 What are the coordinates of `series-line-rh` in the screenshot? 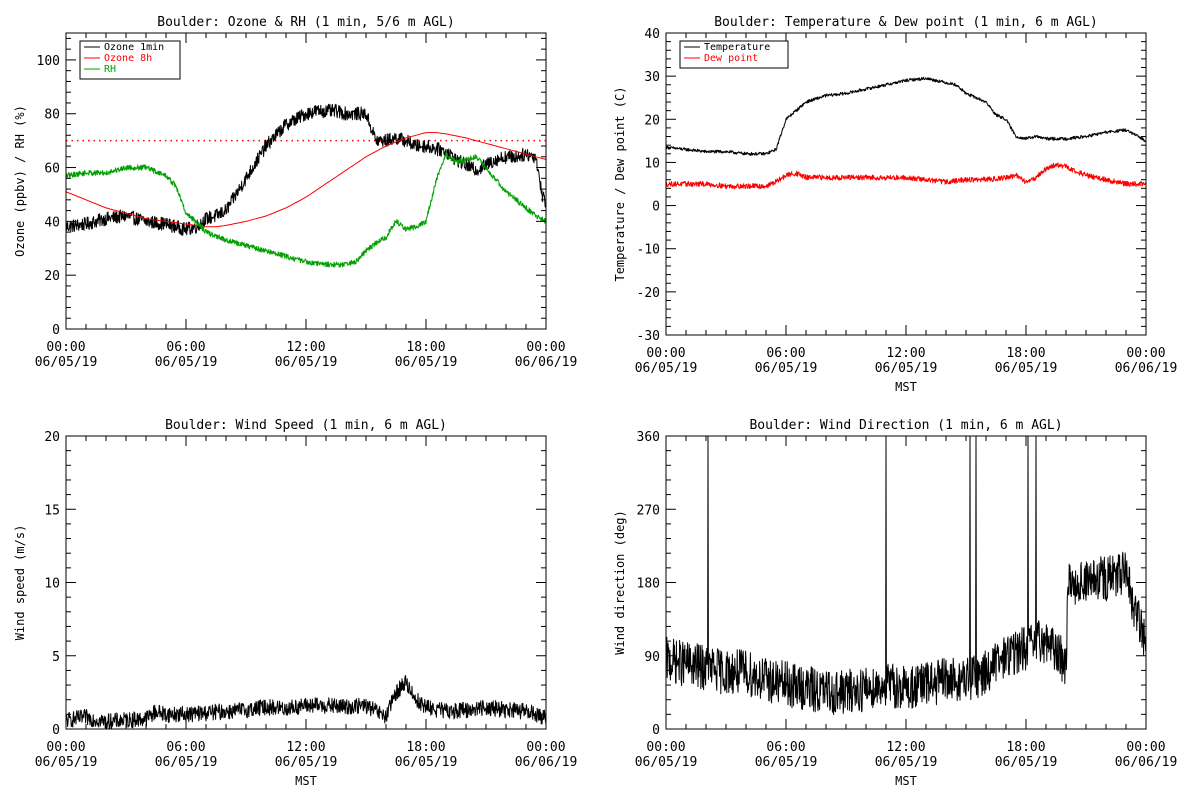 It's located at (306, 210).